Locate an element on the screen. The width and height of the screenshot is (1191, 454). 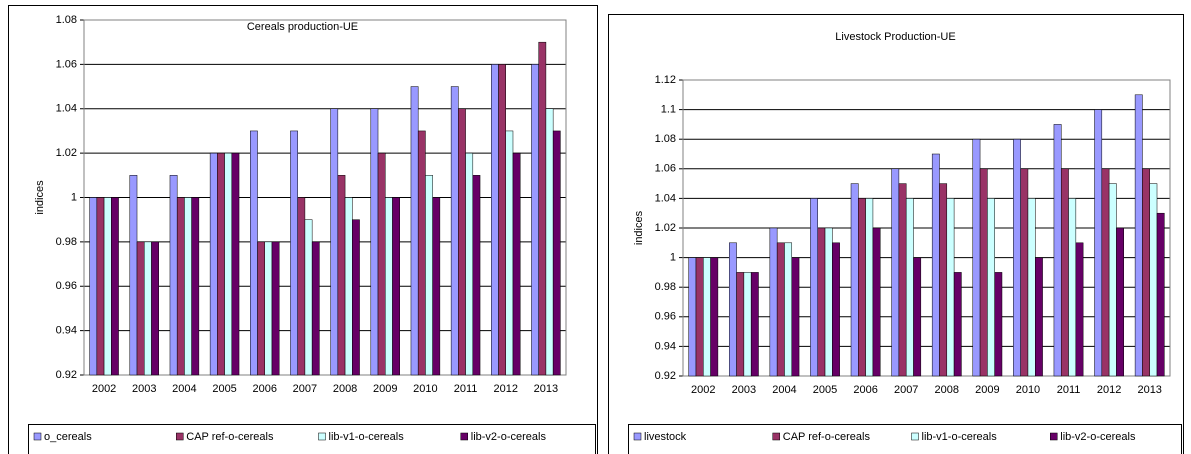
x-tick-label: 2007 is located at coordinates (906, 390).